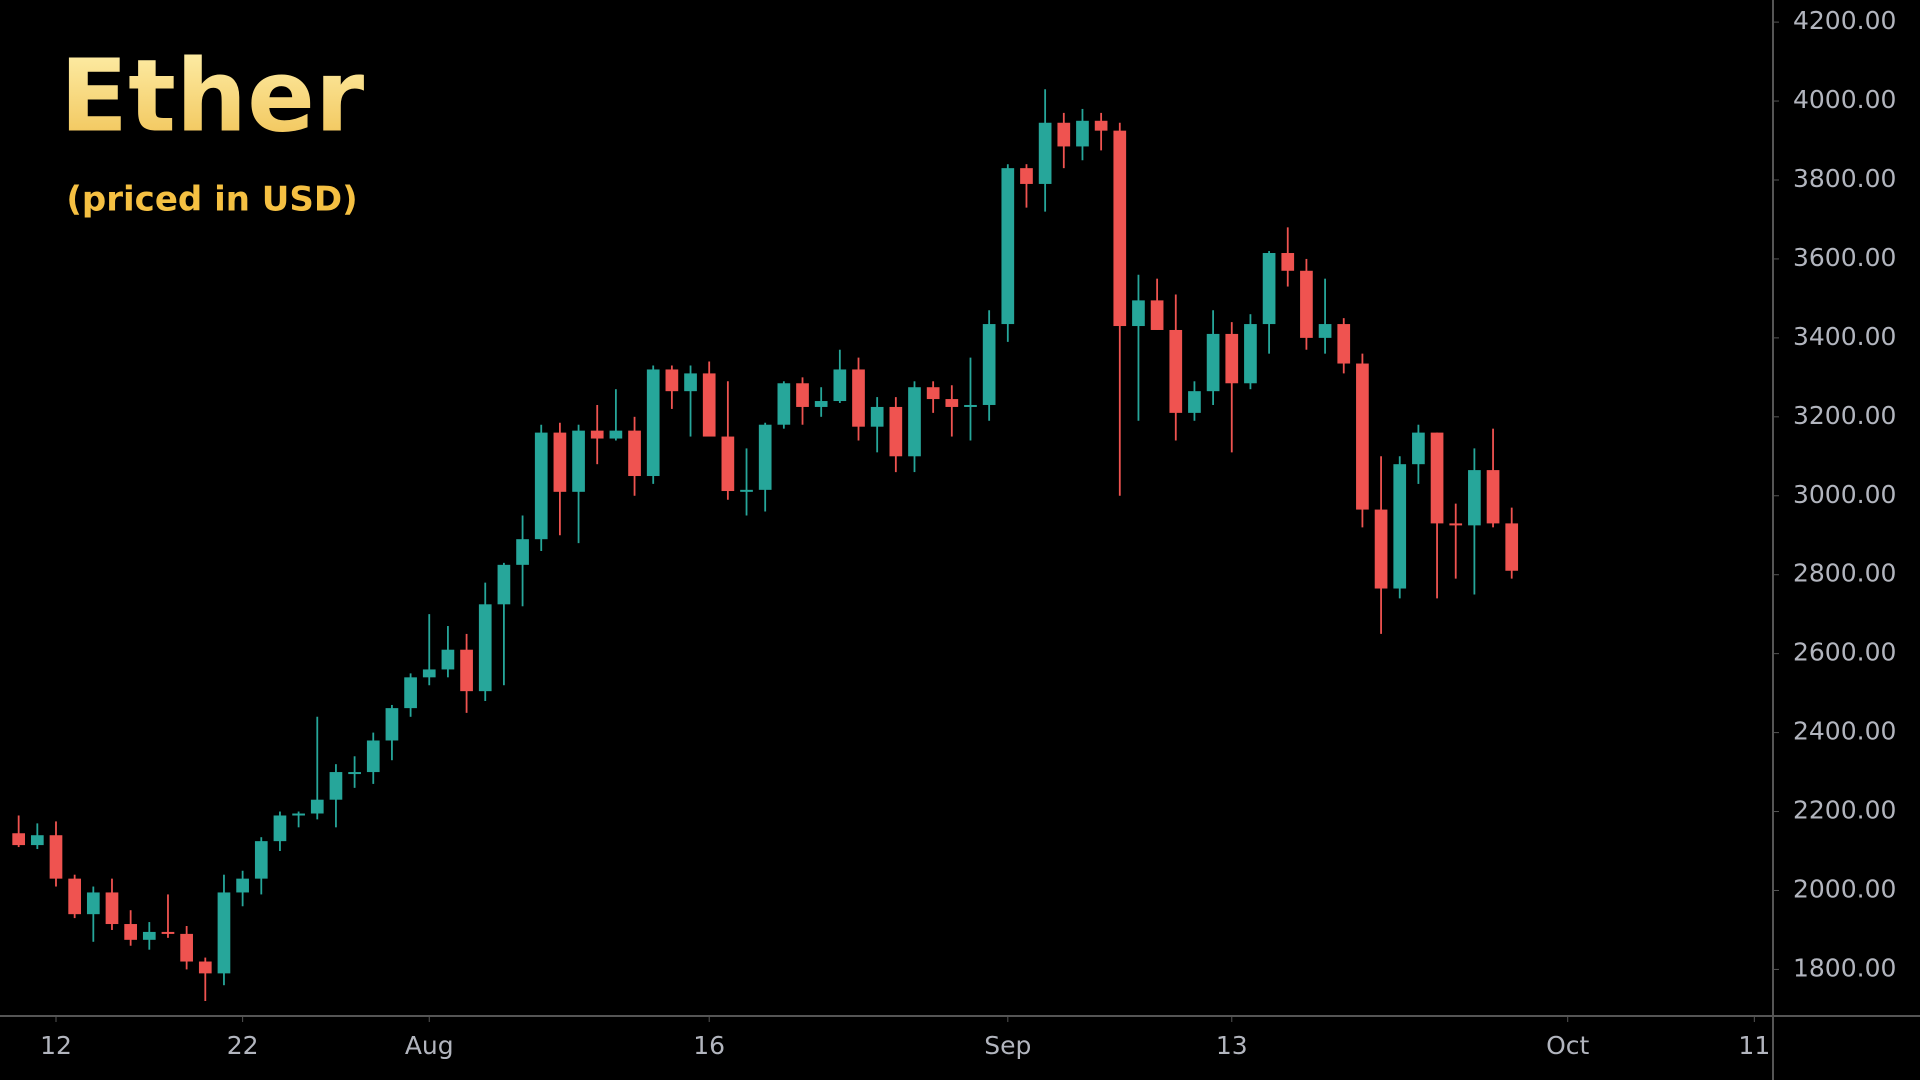 This screenshot has height=1080, width=1920. I want to click on y-tick-label: 3400.00, so click(1844, 336).